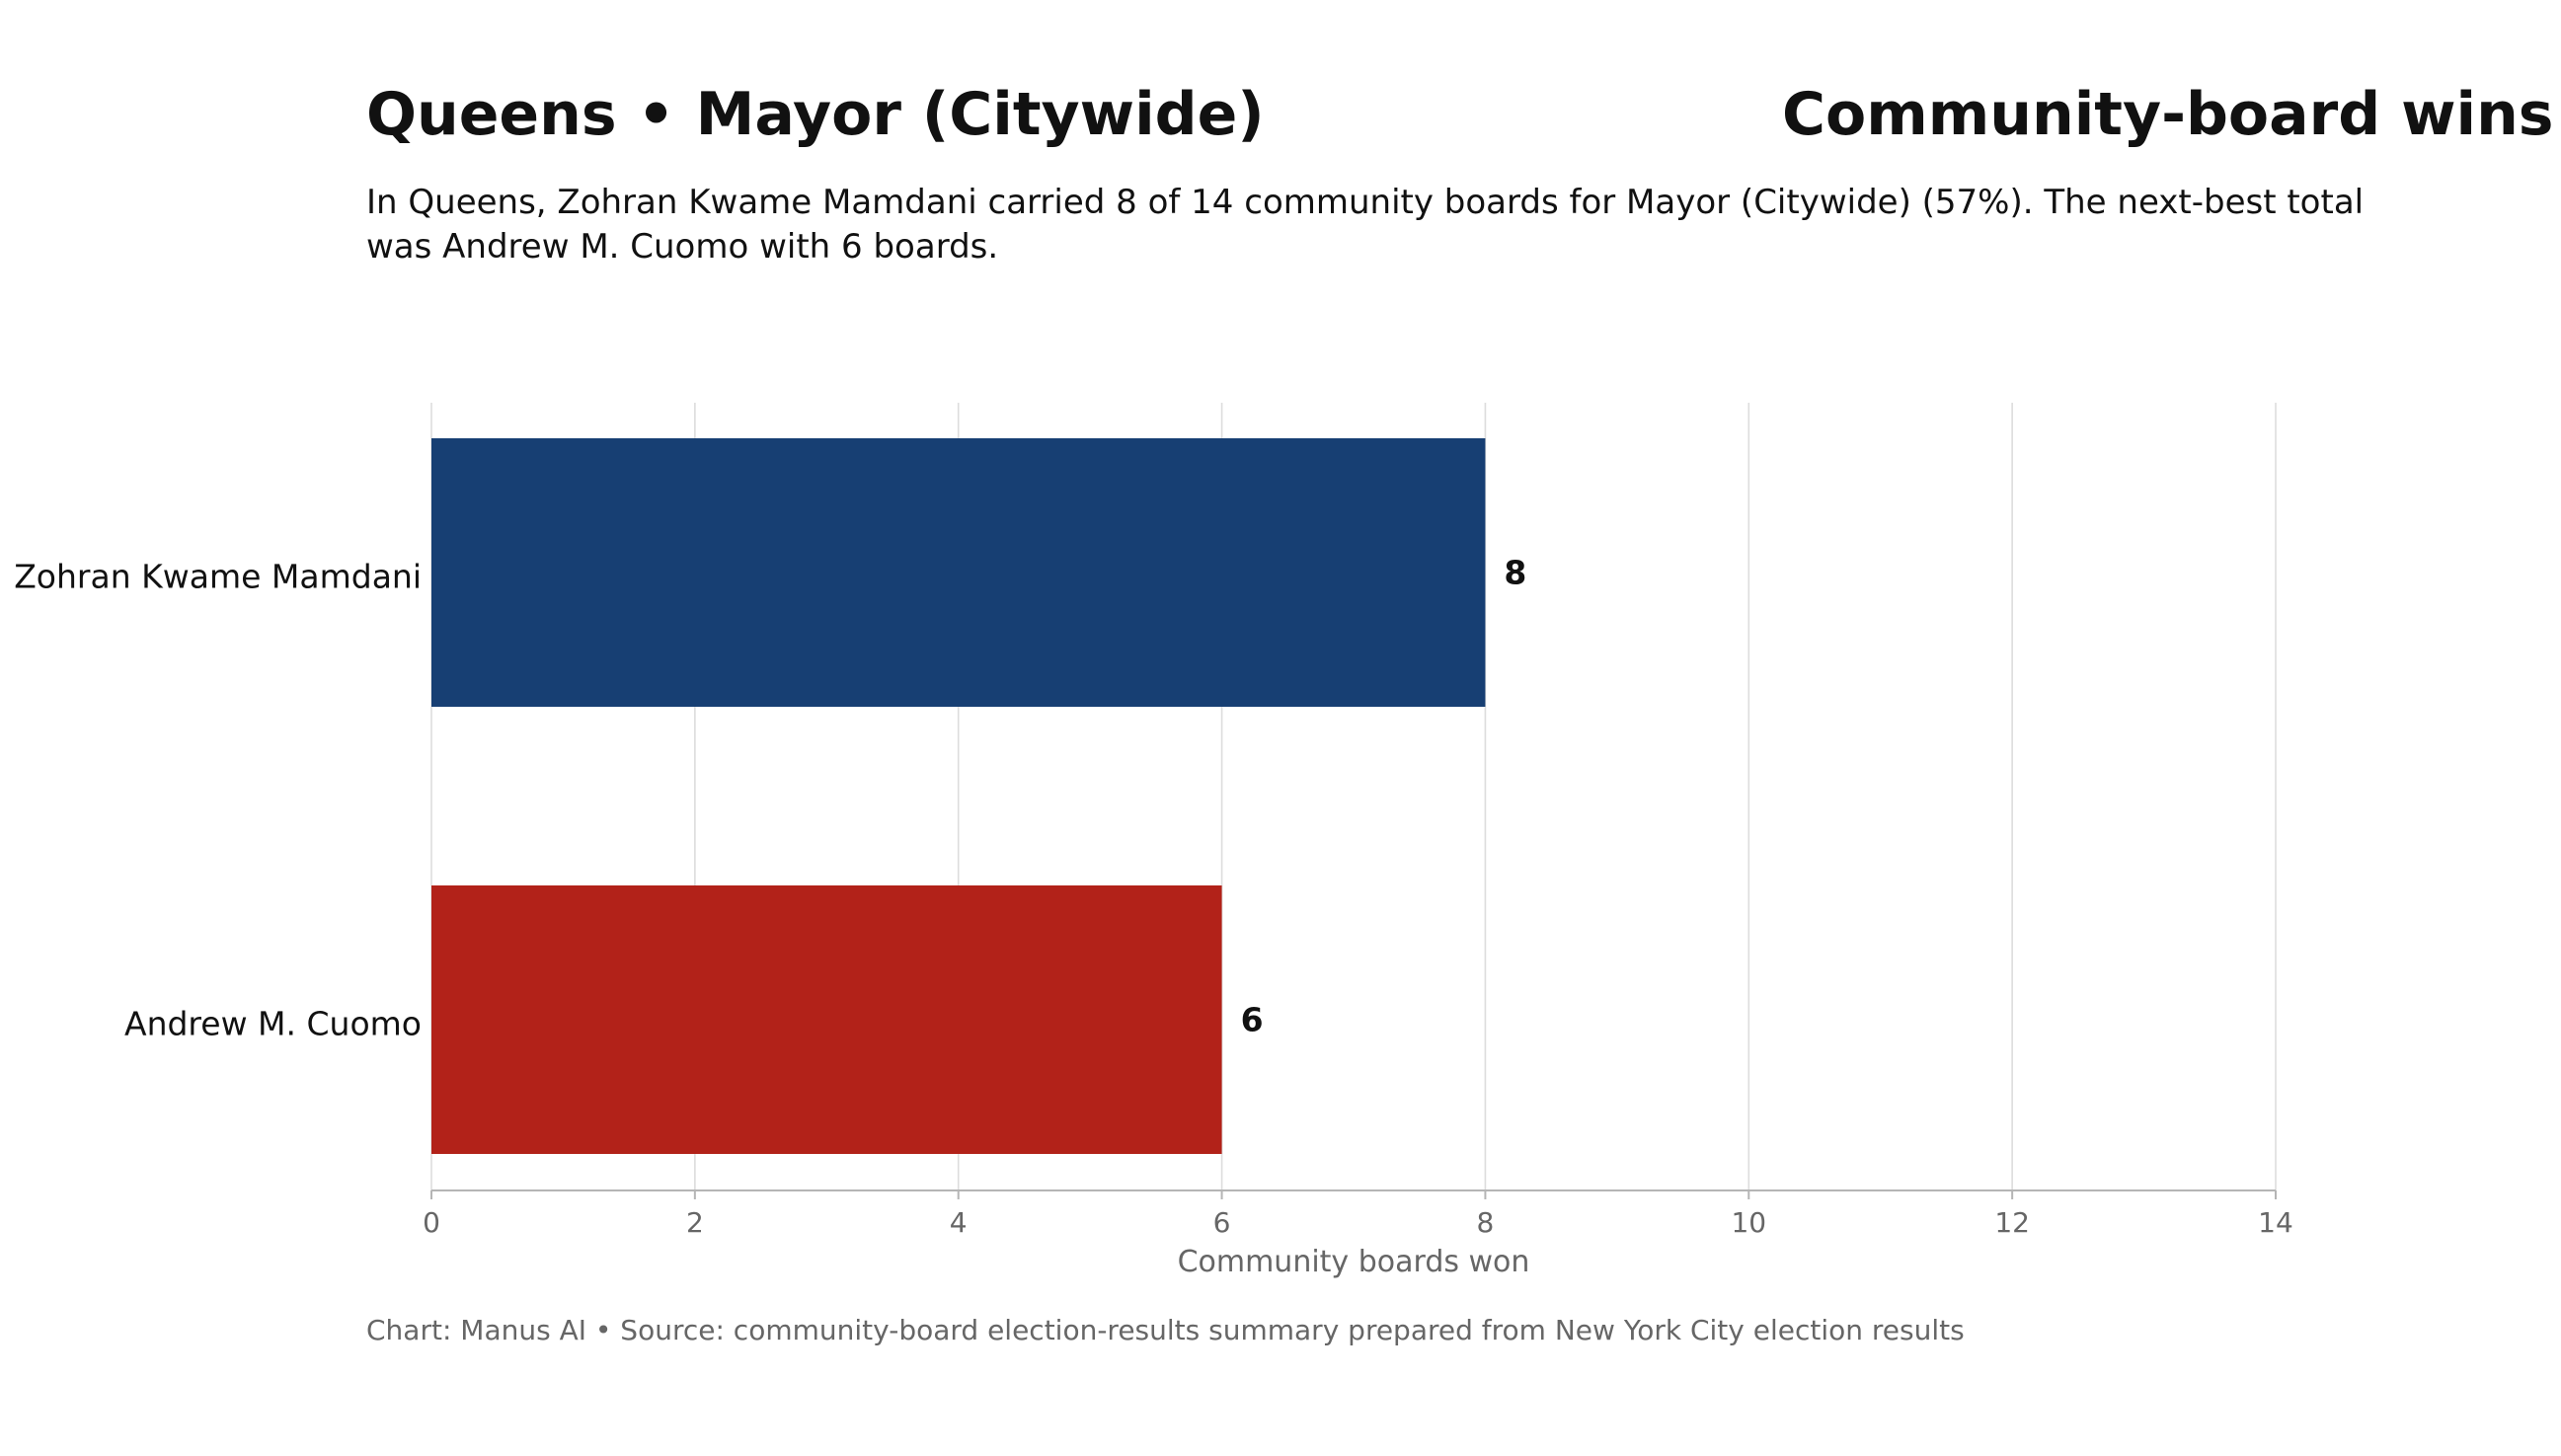  I want to click on category-label: Andrew M. Cuomo, so click(273, 1024).